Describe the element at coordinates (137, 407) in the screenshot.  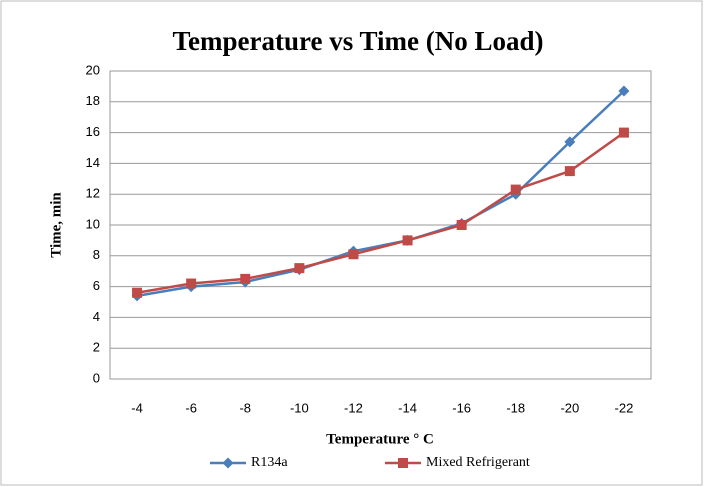
I see `x-tick-label: -4` at that location.